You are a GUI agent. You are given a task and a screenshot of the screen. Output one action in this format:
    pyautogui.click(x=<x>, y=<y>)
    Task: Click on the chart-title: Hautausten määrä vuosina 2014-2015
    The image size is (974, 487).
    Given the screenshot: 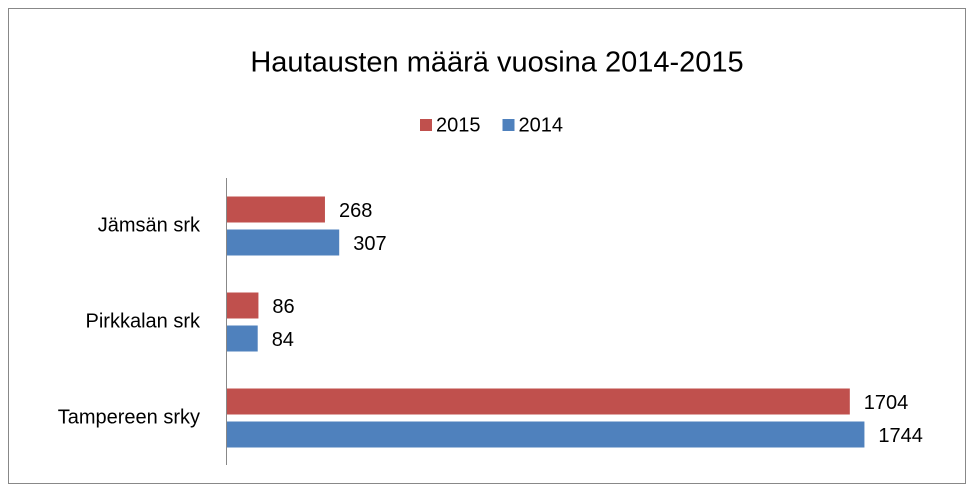 What is the action you would take?
    pyautogui.click(x=496, y=63)
    